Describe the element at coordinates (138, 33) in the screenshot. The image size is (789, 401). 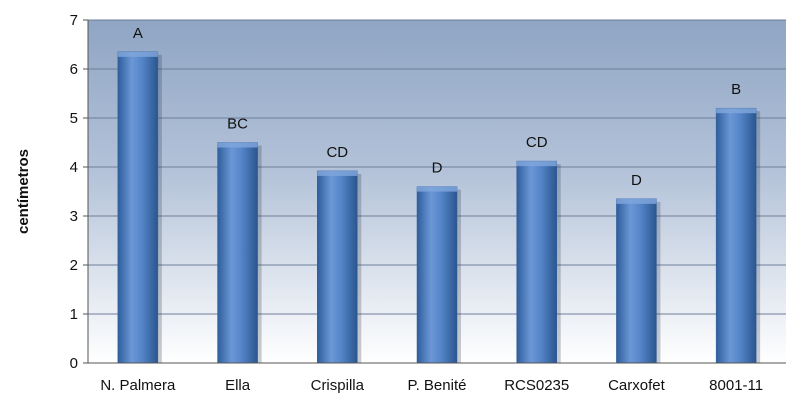
I see `data-label: A` at that location.